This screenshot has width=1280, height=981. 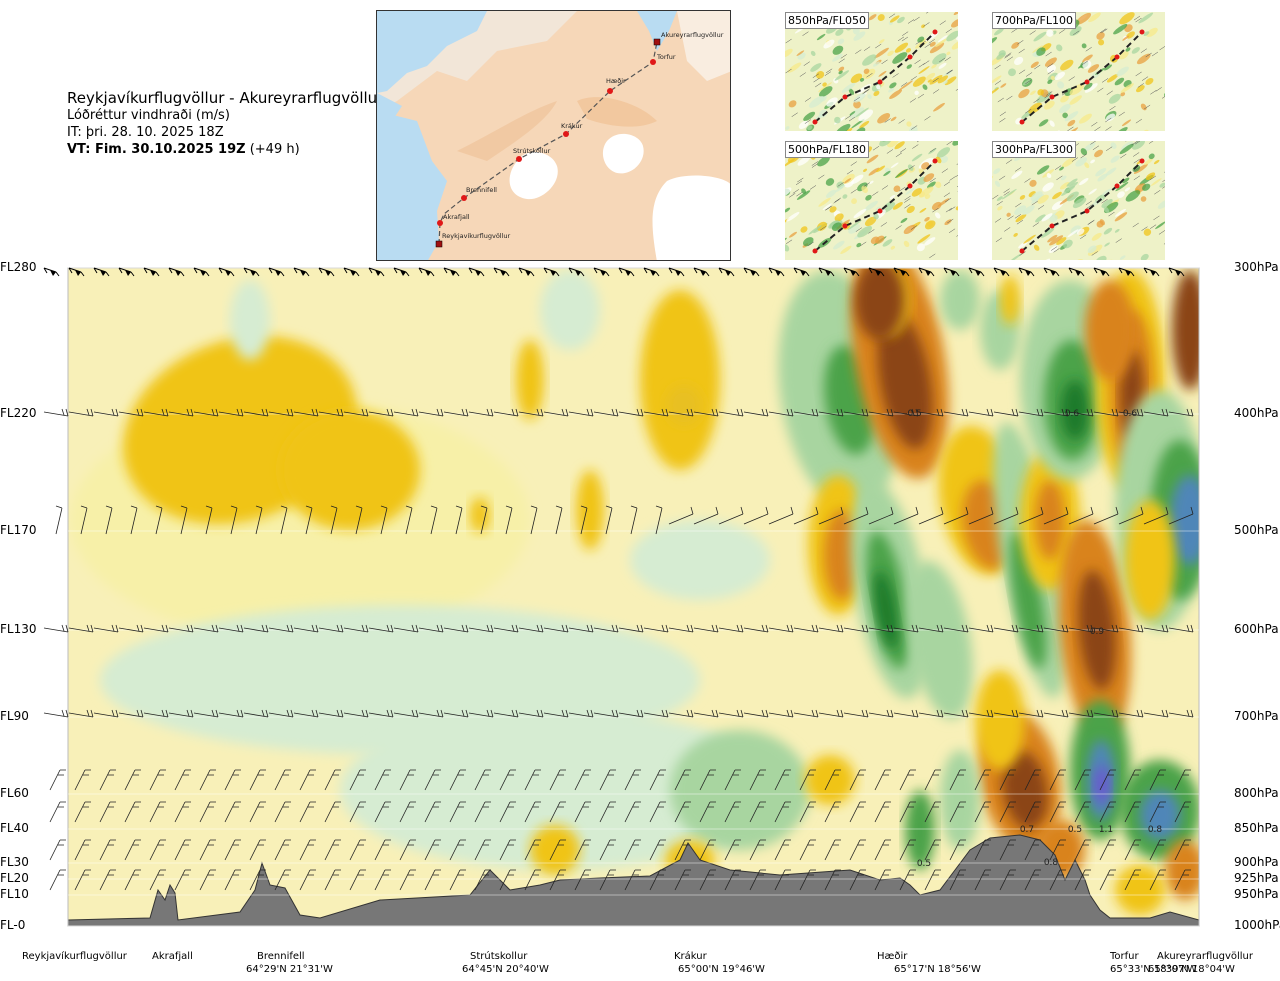 I want to click on fl-level-label: FL-0, so click(x=13, y=925).